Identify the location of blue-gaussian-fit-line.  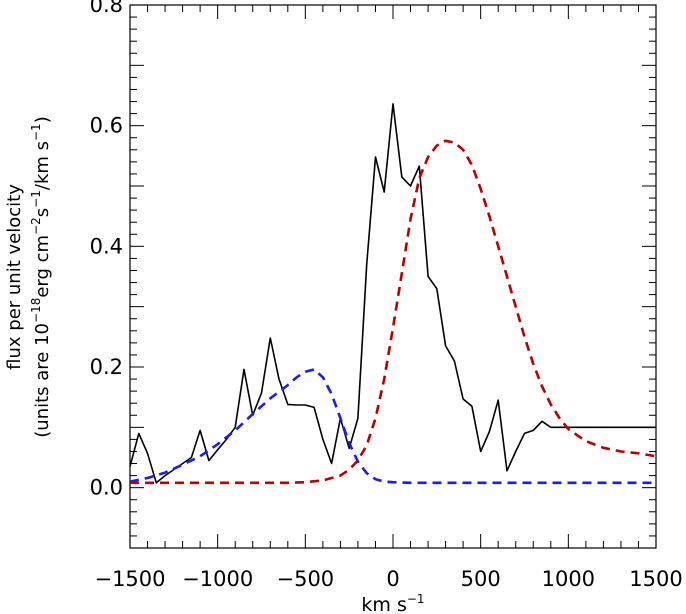
(392, 426).